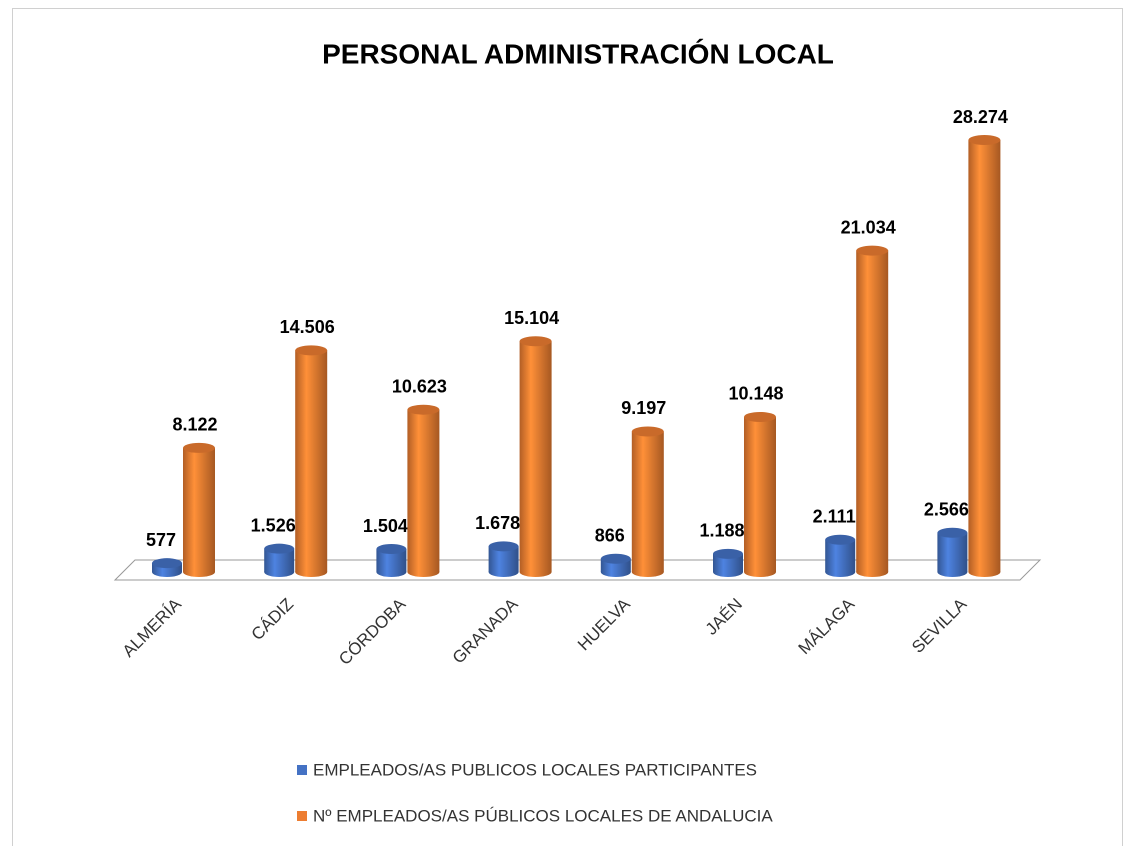 The height and width of the screenshot is (846, 1132). What do you see at coordinates (577, 570) in the screenshot?
I see `floor` at bounding box center [577, 570].